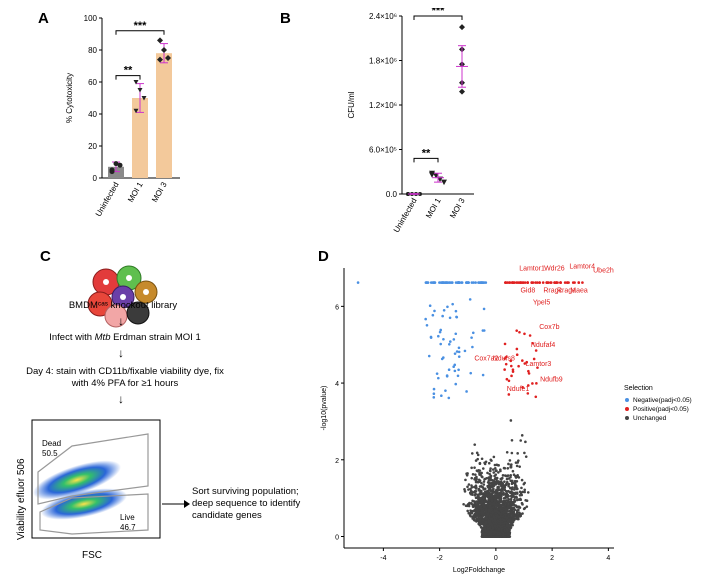 The width and height of the screenshot is (707, 587). Describe the element at coordinates (383, 16) in the screenshot. I see `y-tick-label: 2.4×10⁶` at that location.